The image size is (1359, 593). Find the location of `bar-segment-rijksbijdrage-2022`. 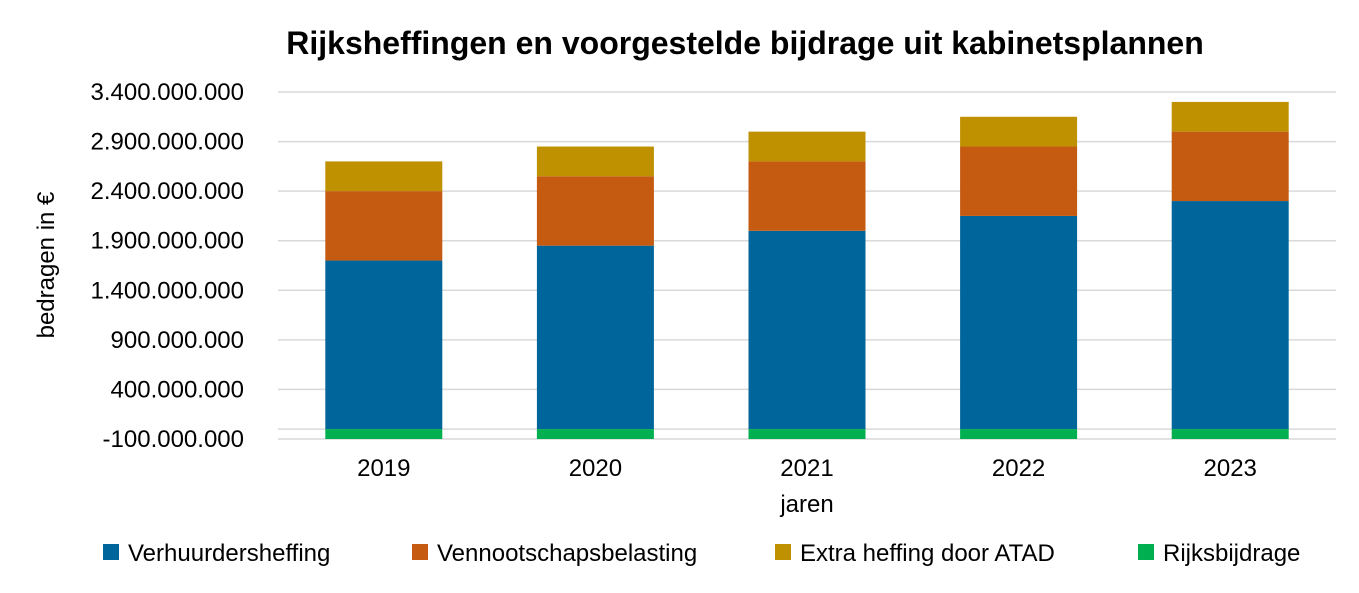

bar-segment-rijksbijdrage-2022 is located at coordinates (1019, 434).